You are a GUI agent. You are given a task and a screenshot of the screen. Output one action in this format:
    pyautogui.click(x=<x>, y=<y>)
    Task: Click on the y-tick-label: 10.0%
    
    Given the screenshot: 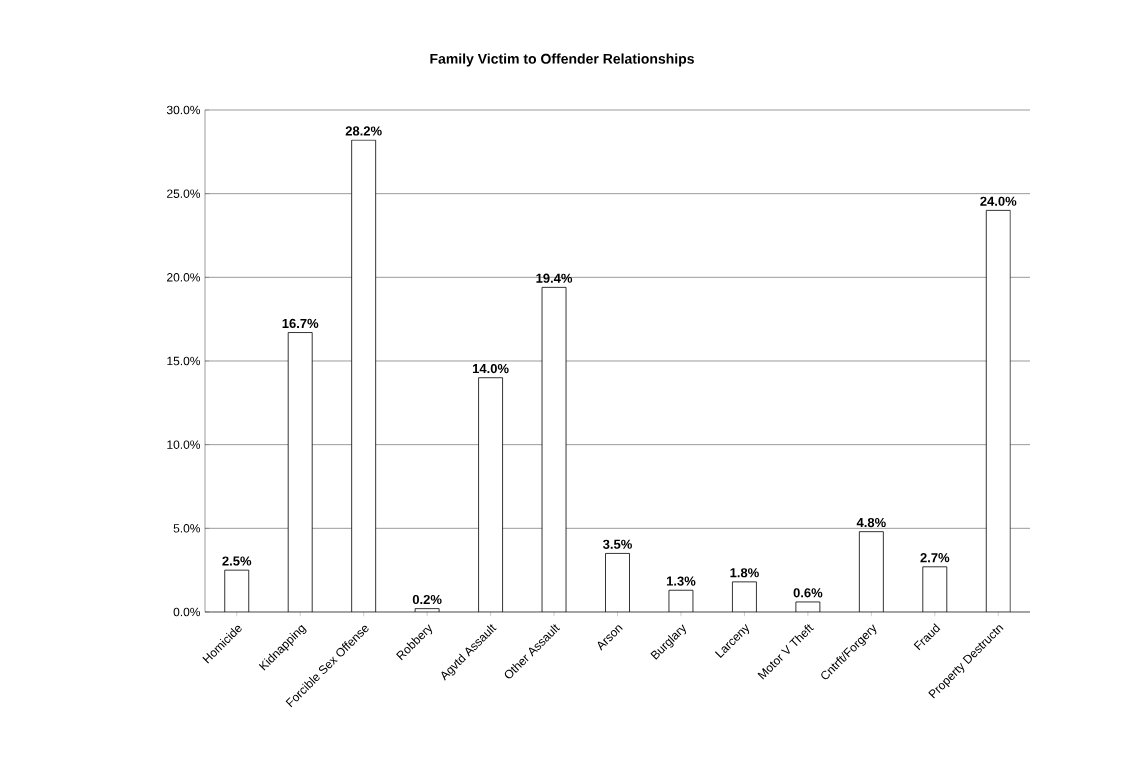 What is the action you would take?
    pyautogui.click(x=184, y=444)
    